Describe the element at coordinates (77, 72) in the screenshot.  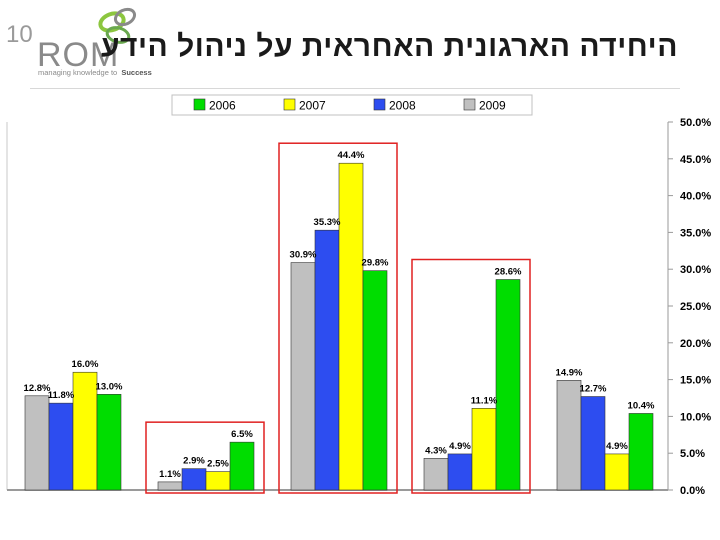
I see `tagline-prefix: managing knowledge to` at that location.